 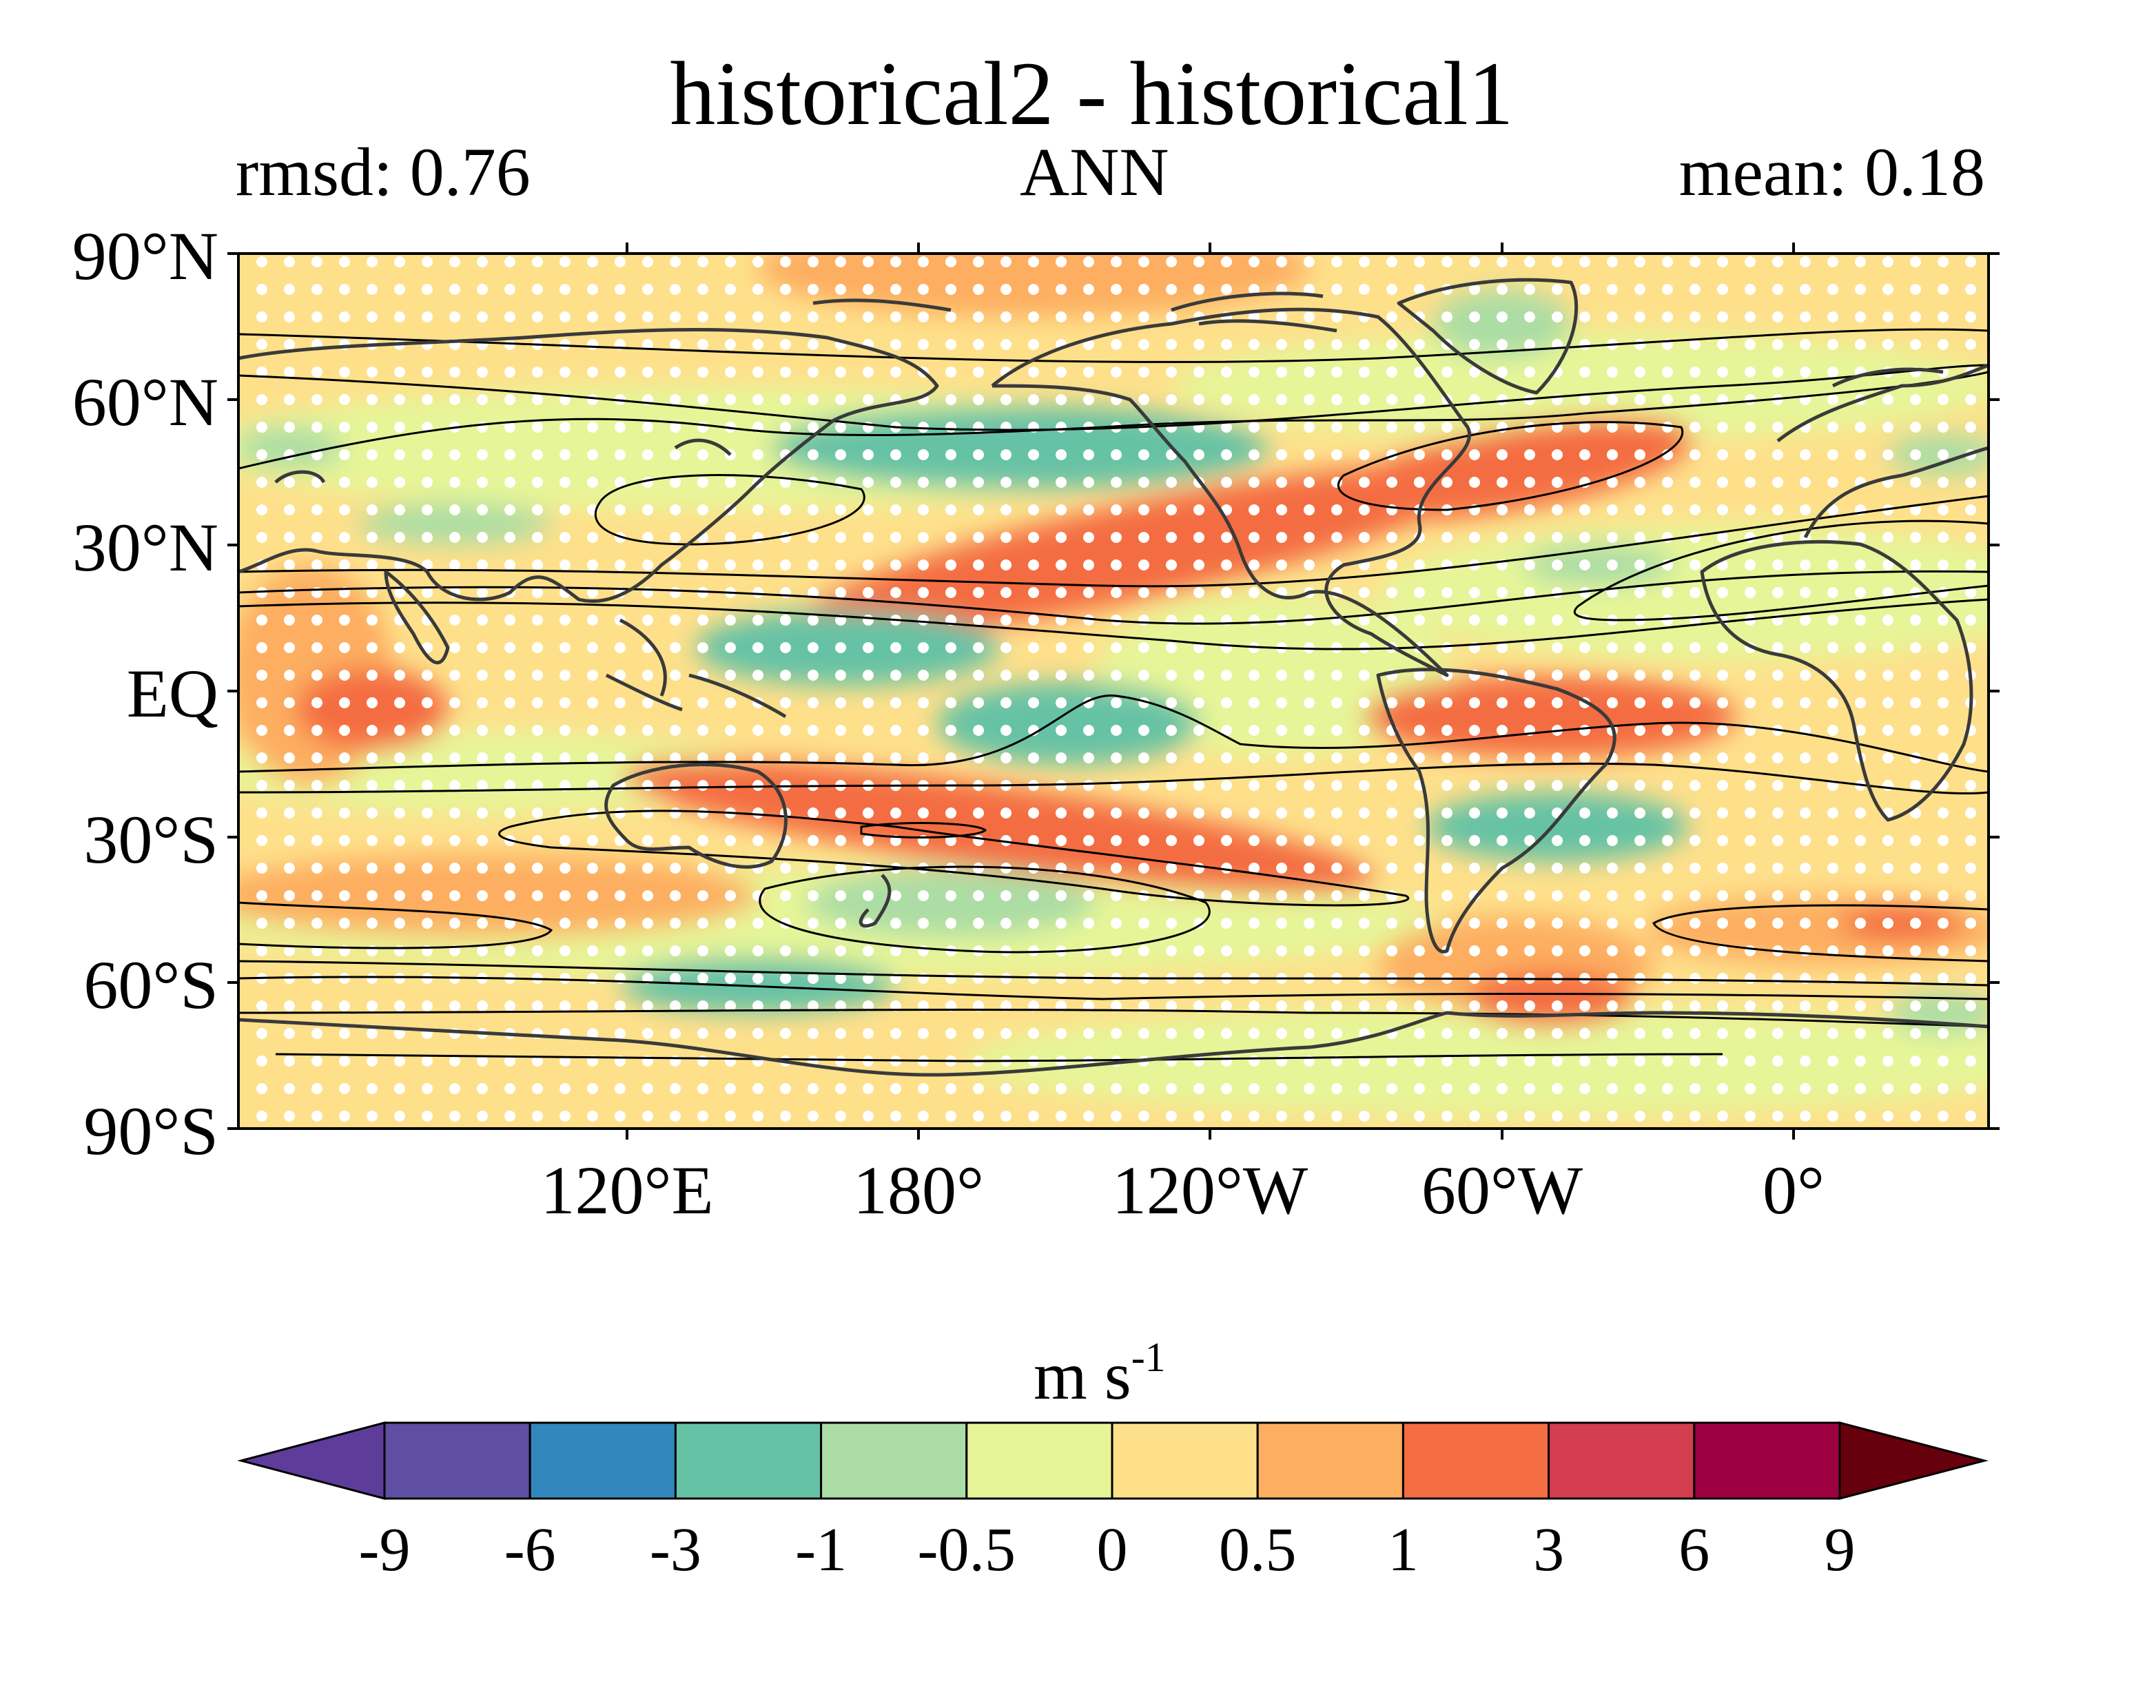 I want to click on colorbar-tick-label: -0.5, so click(x=966, y=1550).